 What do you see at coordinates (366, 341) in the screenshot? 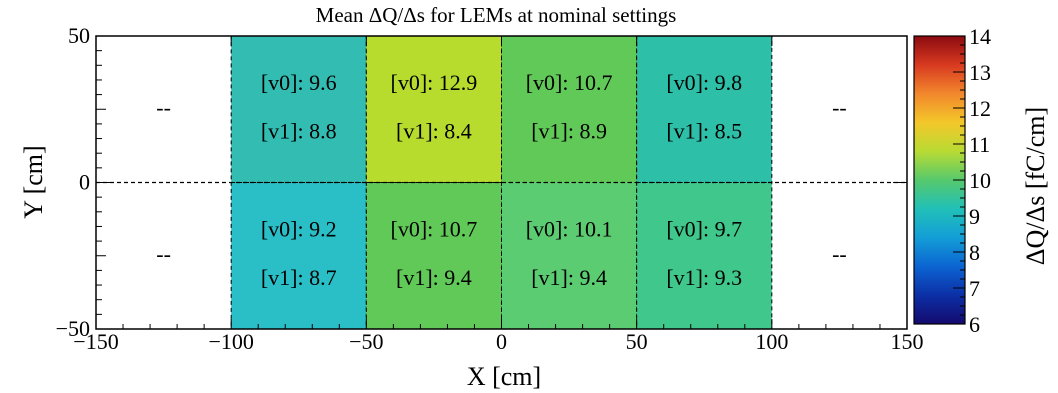
I see `x-tick-label: −50` at bounding box center [366, 341].